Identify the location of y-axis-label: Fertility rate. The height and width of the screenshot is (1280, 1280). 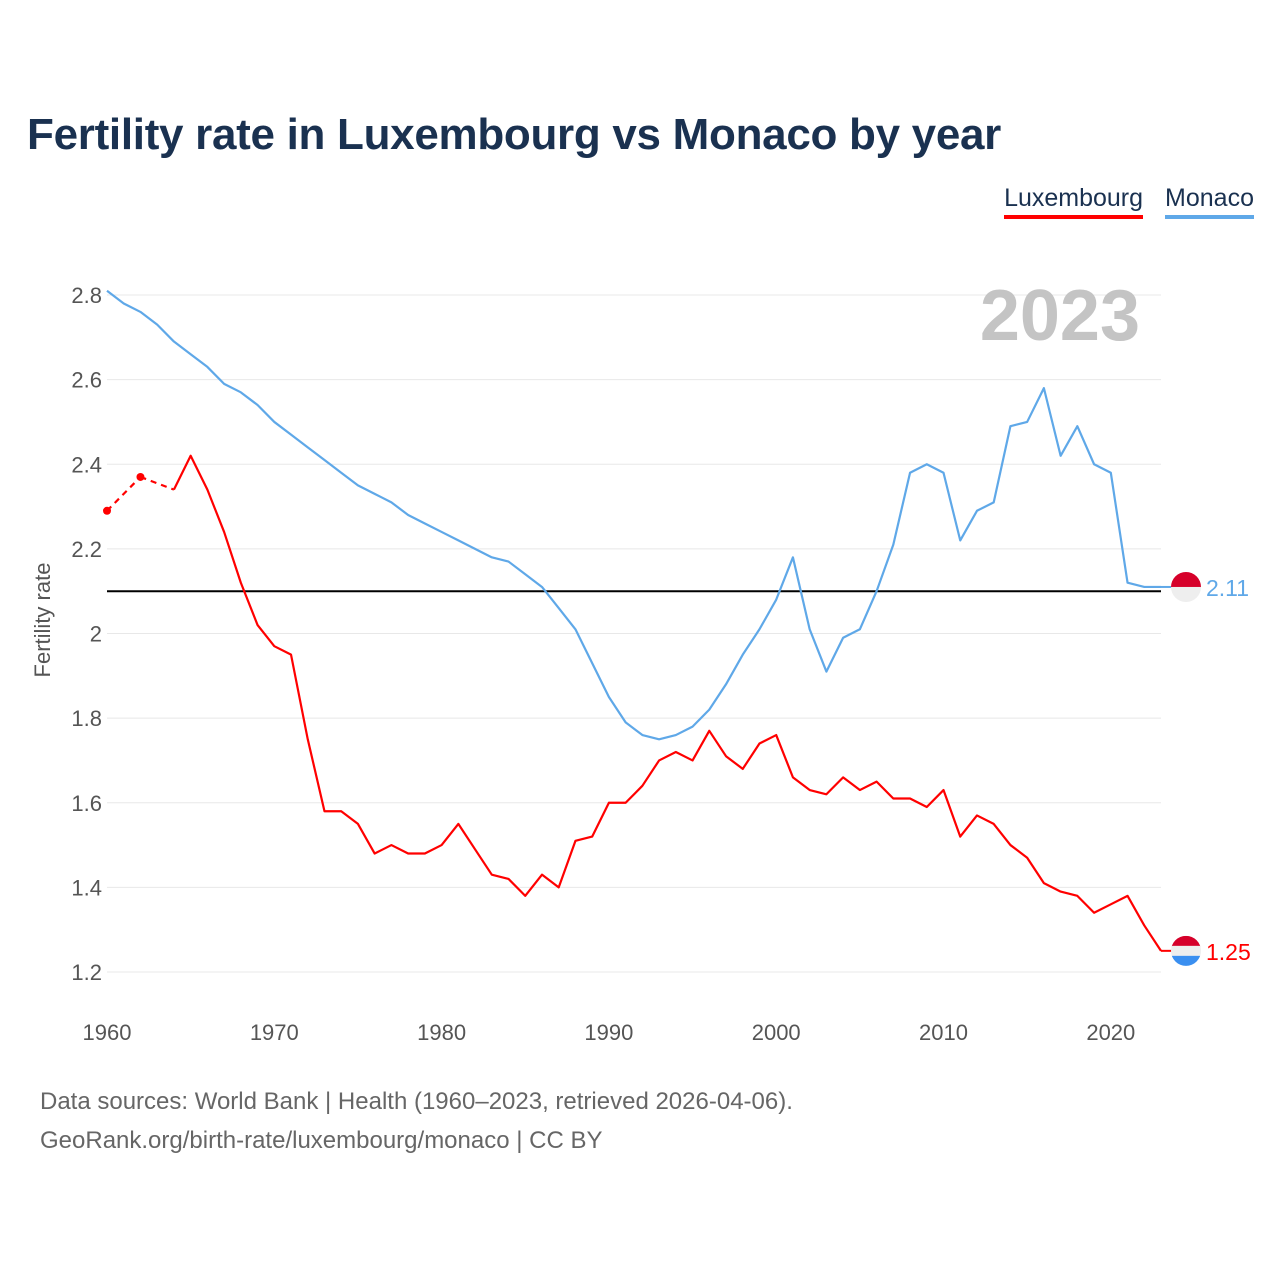
(42, 620).